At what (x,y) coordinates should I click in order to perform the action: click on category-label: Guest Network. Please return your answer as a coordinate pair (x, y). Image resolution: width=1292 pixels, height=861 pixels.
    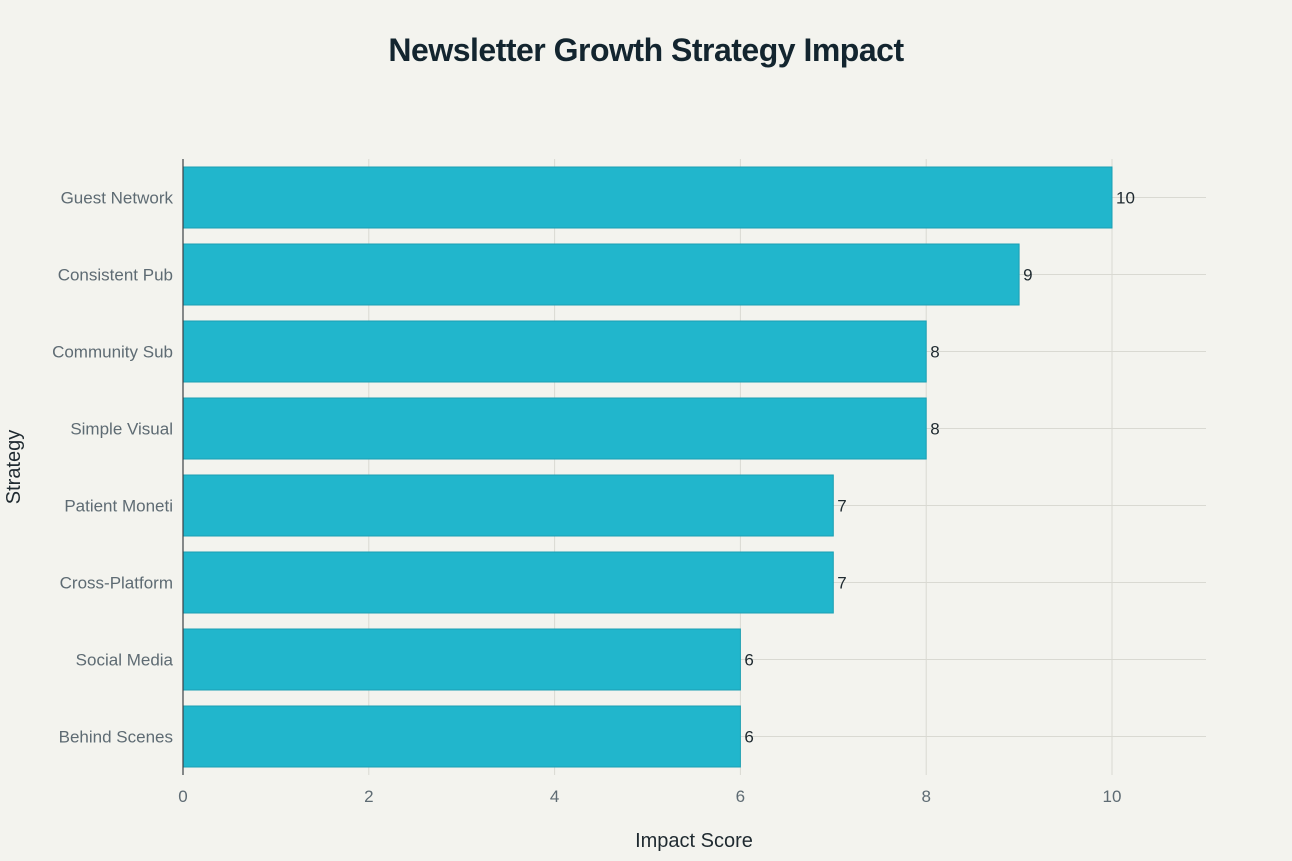
    Looking at the image, I should click on (117, 198).